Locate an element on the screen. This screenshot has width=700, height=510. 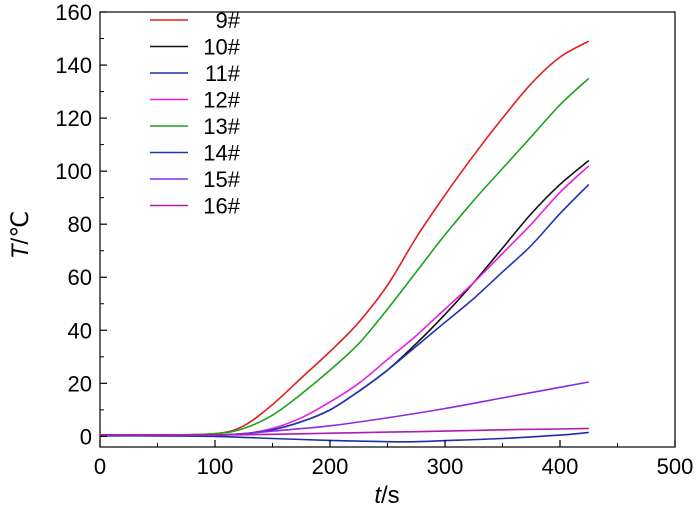
legend-label: 15# is located at coordinates (221, 179).